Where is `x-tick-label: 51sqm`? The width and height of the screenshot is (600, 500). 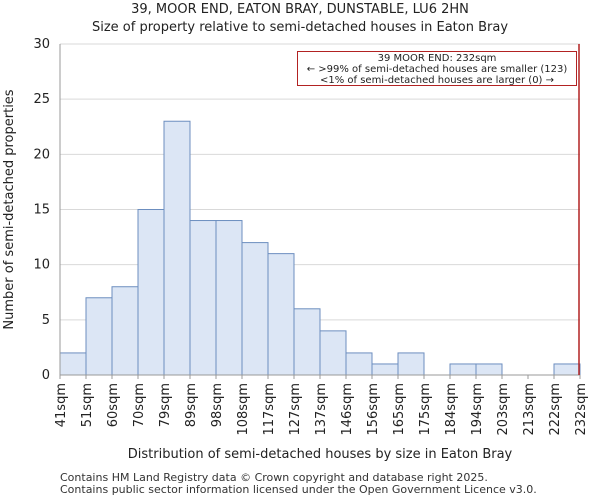
x-tick-label: 51sqm is located at coordinates (87, 405).